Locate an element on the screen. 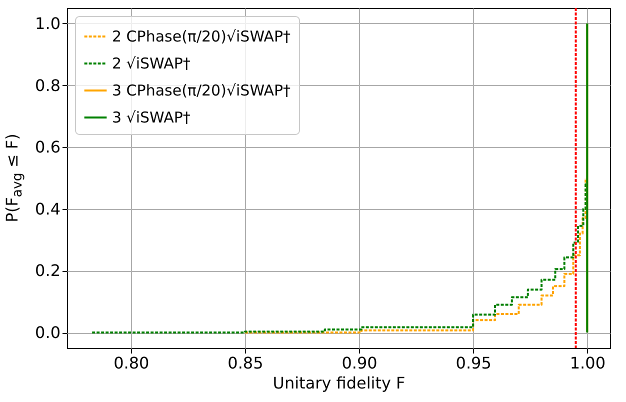  x-tick-label: 0.90 is located at coordinates (360, 363).